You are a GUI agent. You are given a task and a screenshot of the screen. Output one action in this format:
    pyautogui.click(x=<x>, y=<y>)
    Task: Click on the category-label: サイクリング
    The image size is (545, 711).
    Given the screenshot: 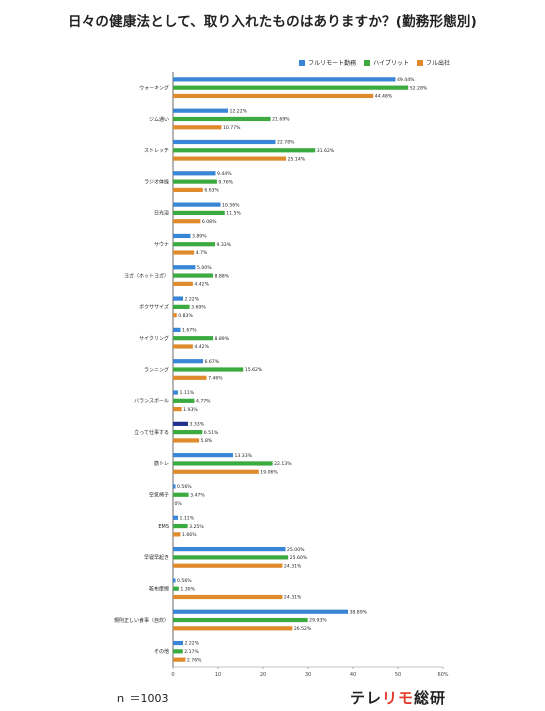 What is the action you would take?
    pyautogui.click(x=154, y=338)
    